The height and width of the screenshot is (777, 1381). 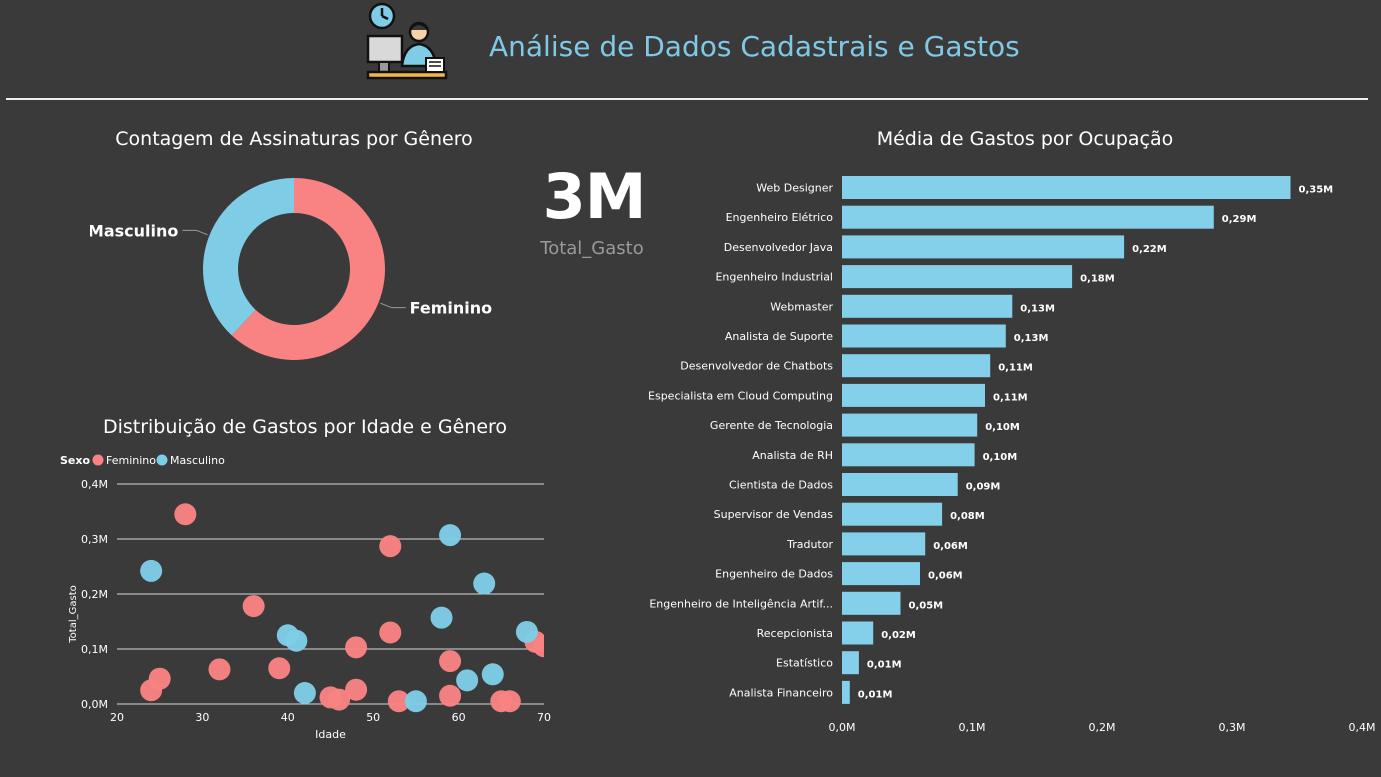 I want to click on bar-category-label: Webmaster, so click(x=801, y=306).